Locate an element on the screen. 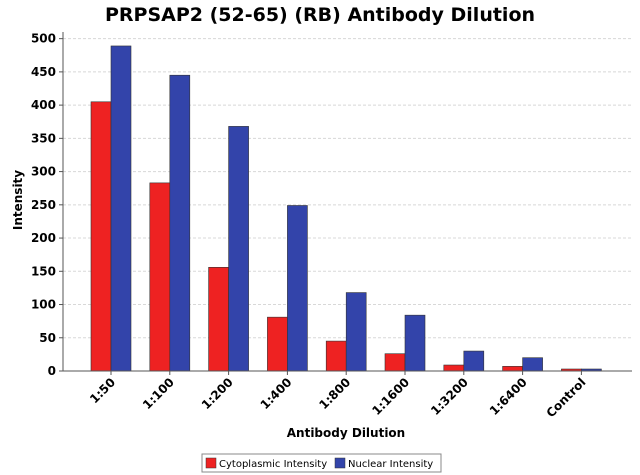 Image resolution: width=640 pixels, height=475 pixels. x-tick-label: 1:6400 is located at coordinates (508, 396).